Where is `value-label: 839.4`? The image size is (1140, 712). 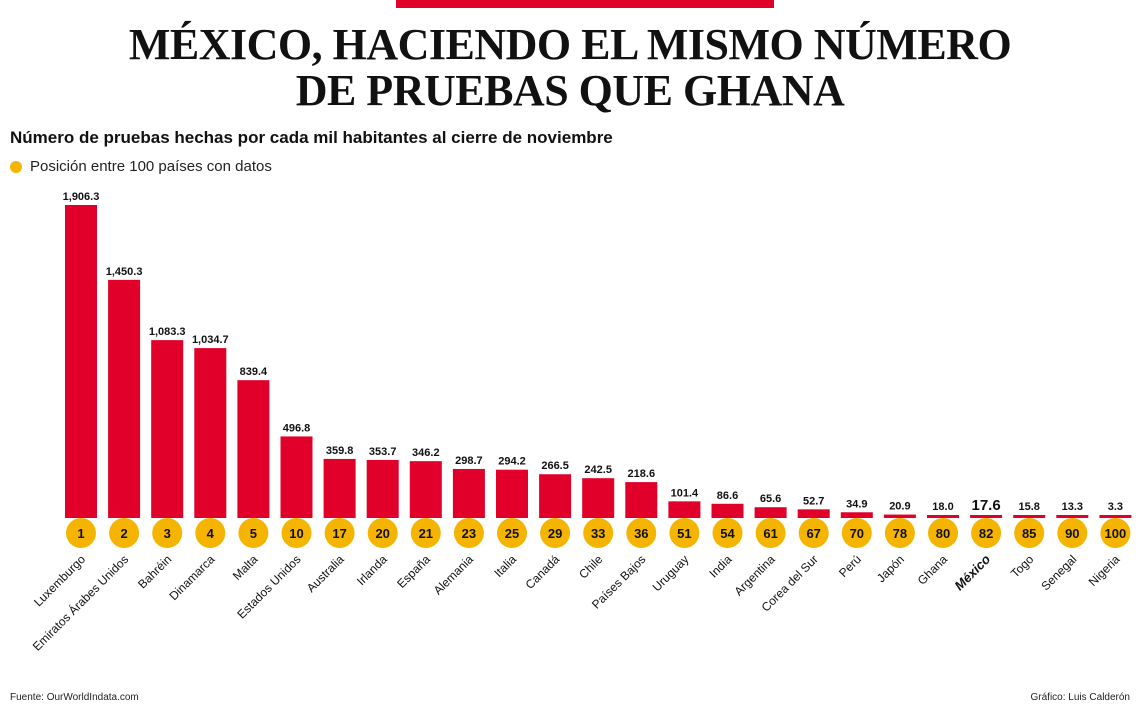
value-label: 839.4 is located at coordinates (254, 372).